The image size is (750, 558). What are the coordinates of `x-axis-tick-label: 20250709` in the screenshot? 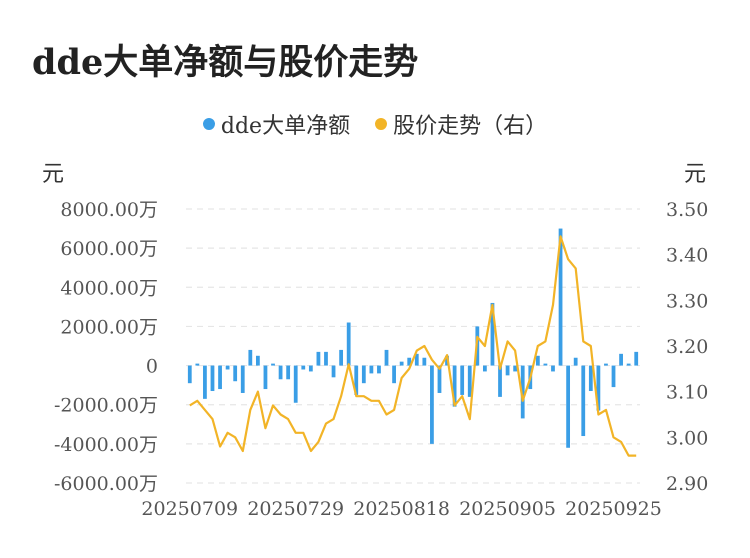 It's located at (189, 509).